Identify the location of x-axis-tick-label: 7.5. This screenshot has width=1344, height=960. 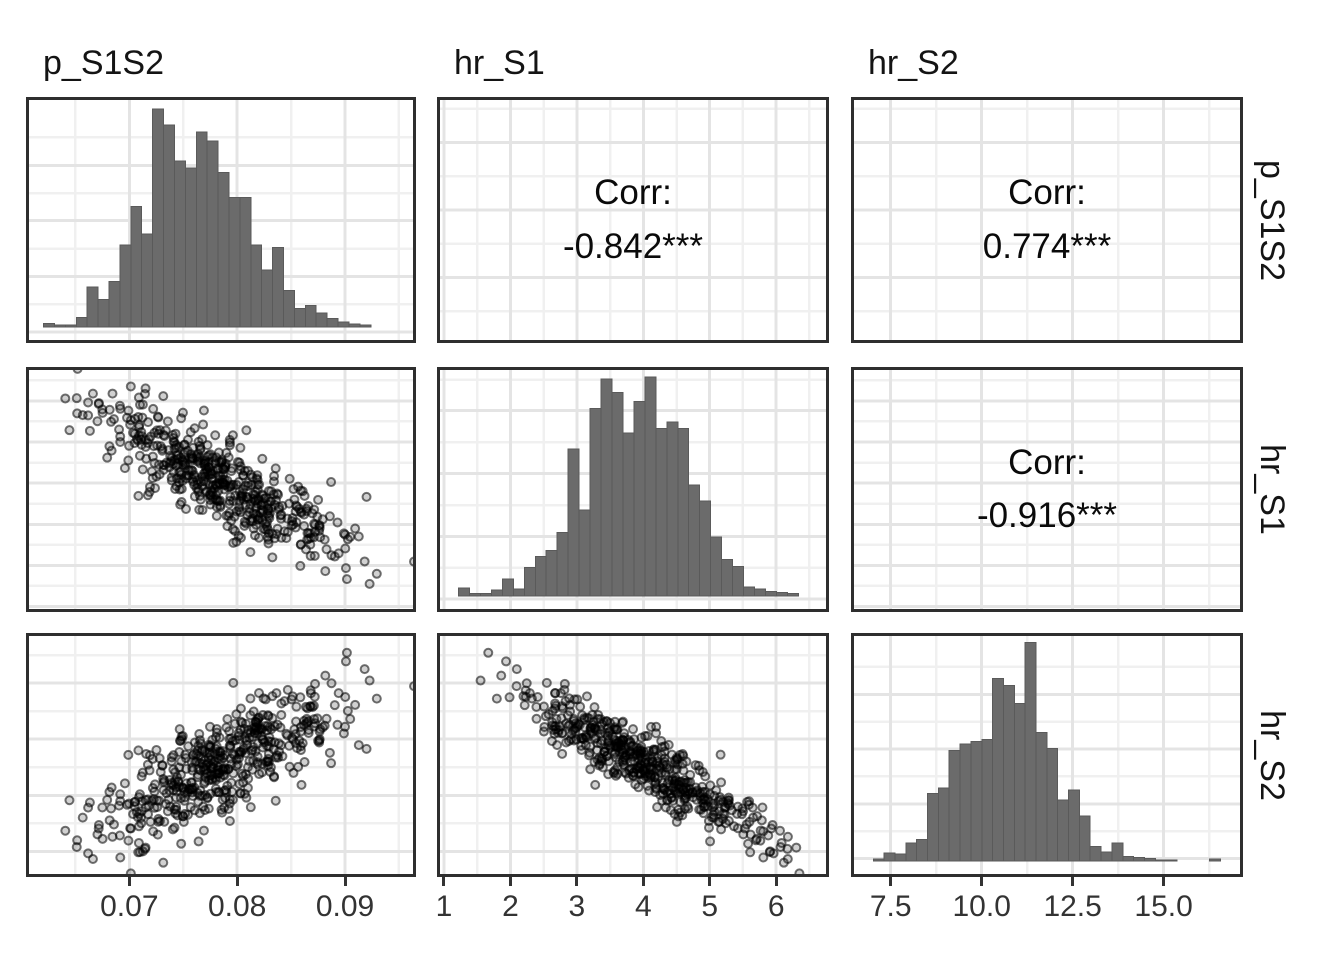
(890, 906).